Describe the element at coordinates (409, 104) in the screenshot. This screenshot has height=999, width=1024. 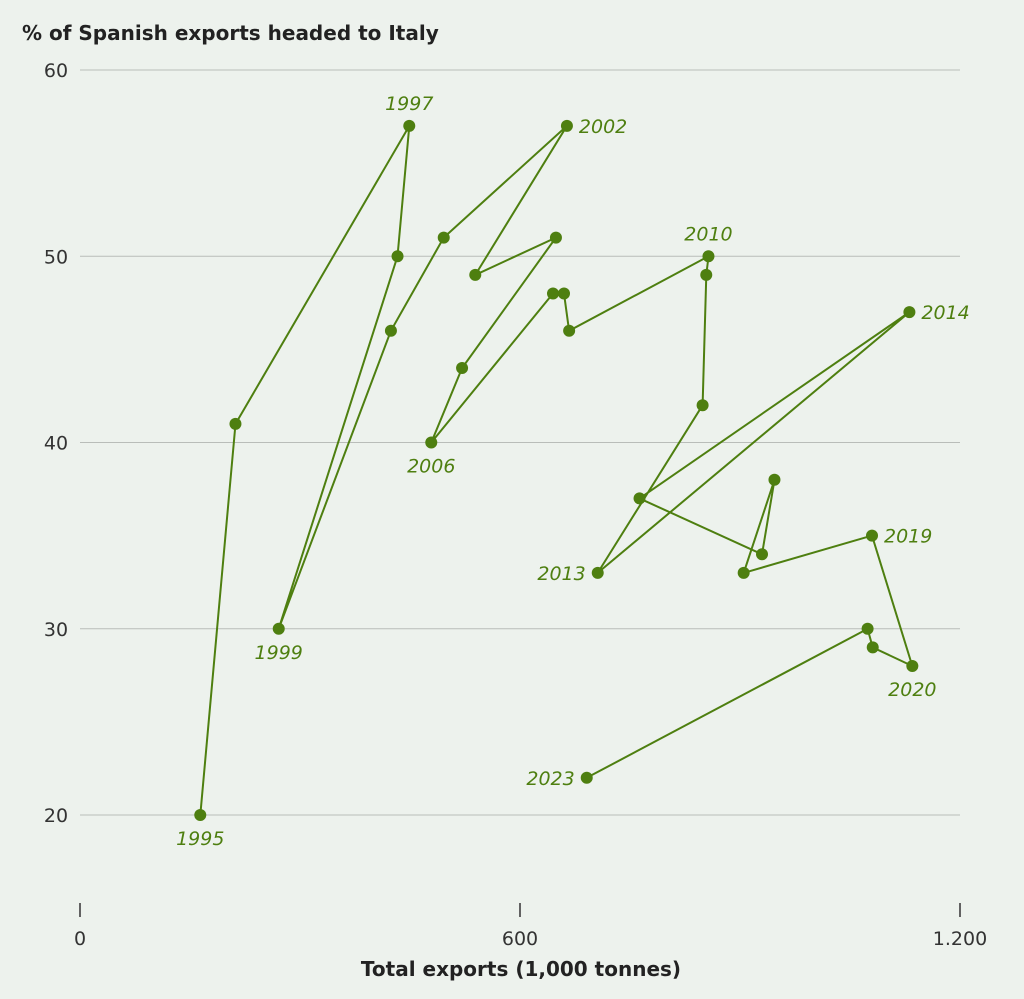
I see `year-label-1997: 1997` at that location.